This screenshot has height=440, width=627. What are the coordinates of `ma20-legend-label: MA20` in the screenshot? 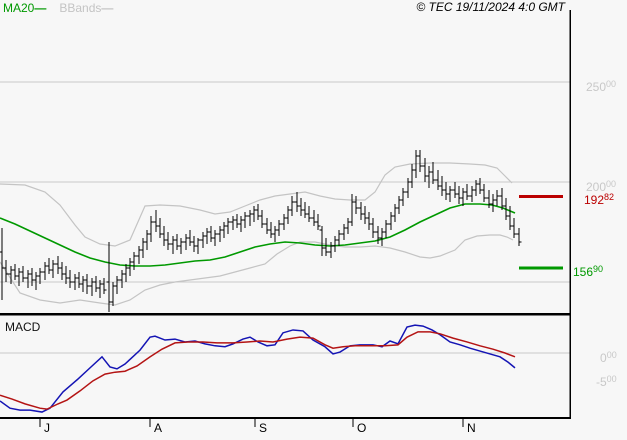 It's located at (19, 8).